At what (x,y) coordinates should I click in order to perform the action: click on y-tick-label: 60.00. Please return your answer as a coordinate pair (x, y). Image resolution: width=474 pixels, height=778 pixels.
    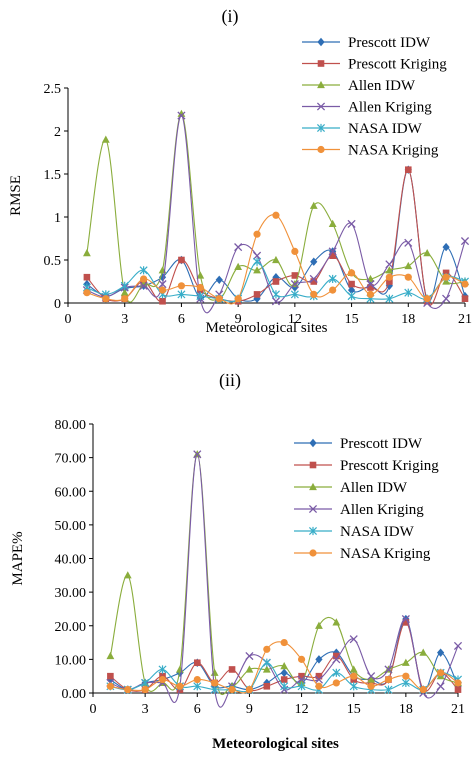
    Looking at the image, I should click on (71, 492).